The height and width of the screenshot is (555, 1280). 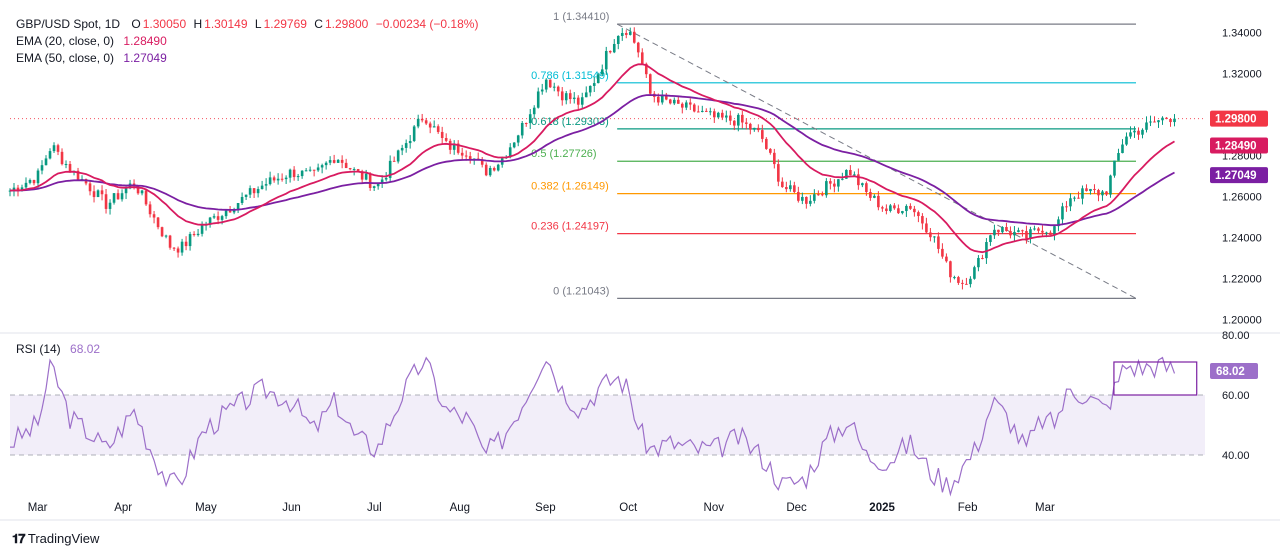 What do you see at coordinates (226, 24) in the screenshot?
I see `high-value: 1.30149` at bounding box center [226, 24].